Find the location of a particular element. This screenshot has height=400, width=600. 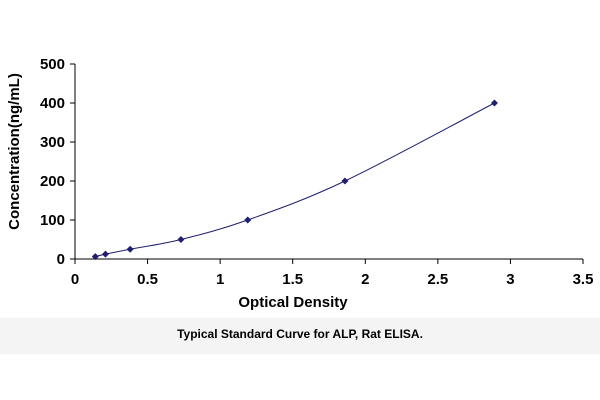

x-tick-label: 1 is located at coordinates (220, 279).